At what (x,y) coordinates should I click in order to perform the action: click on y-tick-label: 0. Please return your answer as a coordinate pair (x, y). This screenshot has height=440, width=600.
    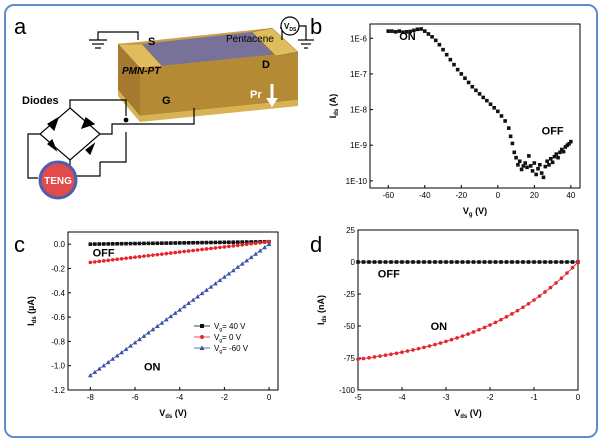
    Looking at the image, I should click on (353, 262).